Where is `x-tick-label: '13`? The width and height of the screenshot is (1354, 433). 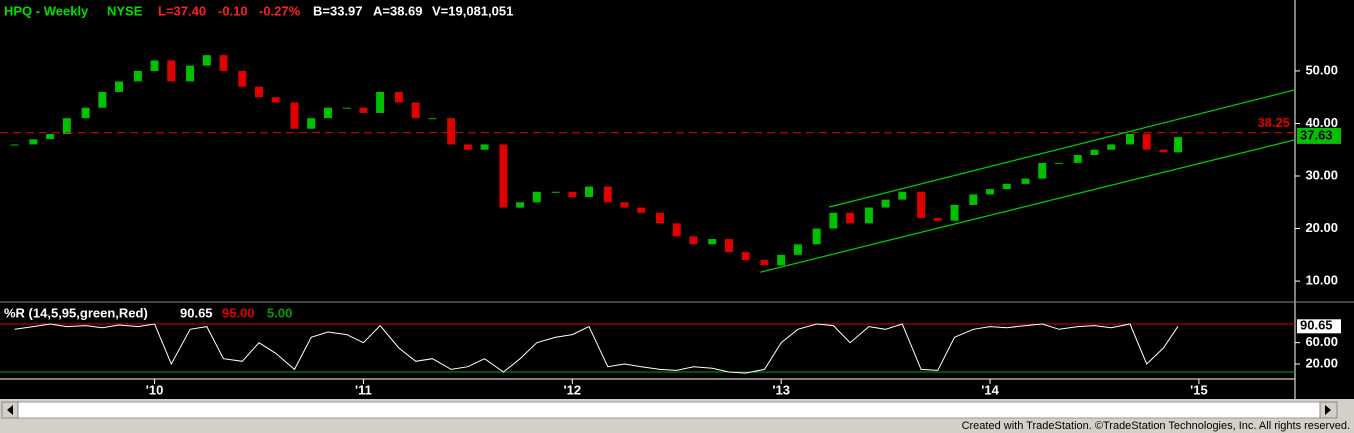
x-tick-label: '13 is located at coordinates (781, 389).